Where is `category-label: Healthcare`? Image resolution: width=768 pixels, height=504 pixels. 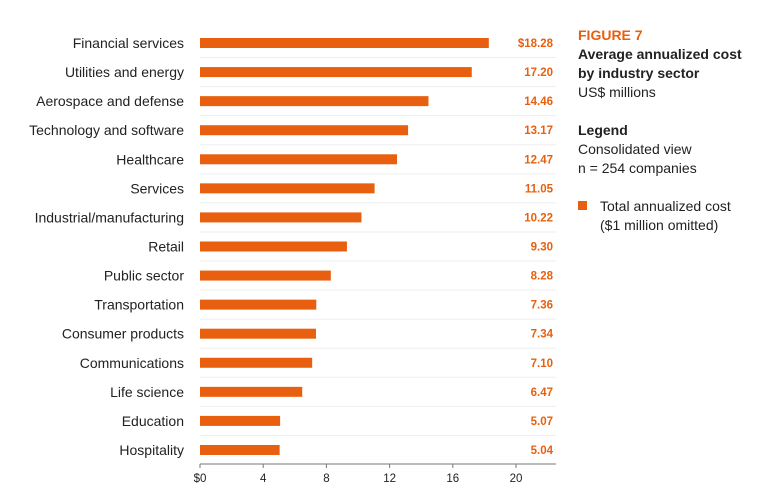
category-label: Healthcare is located at coordinates (150, 159).